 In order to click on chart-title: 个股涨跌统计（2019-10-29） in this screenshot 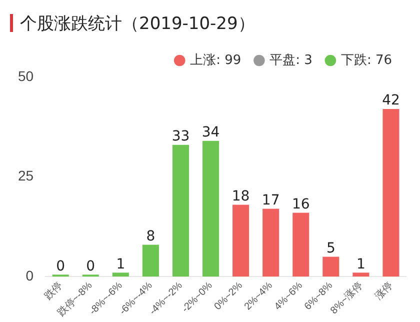, I will do `click(137, 24)`.